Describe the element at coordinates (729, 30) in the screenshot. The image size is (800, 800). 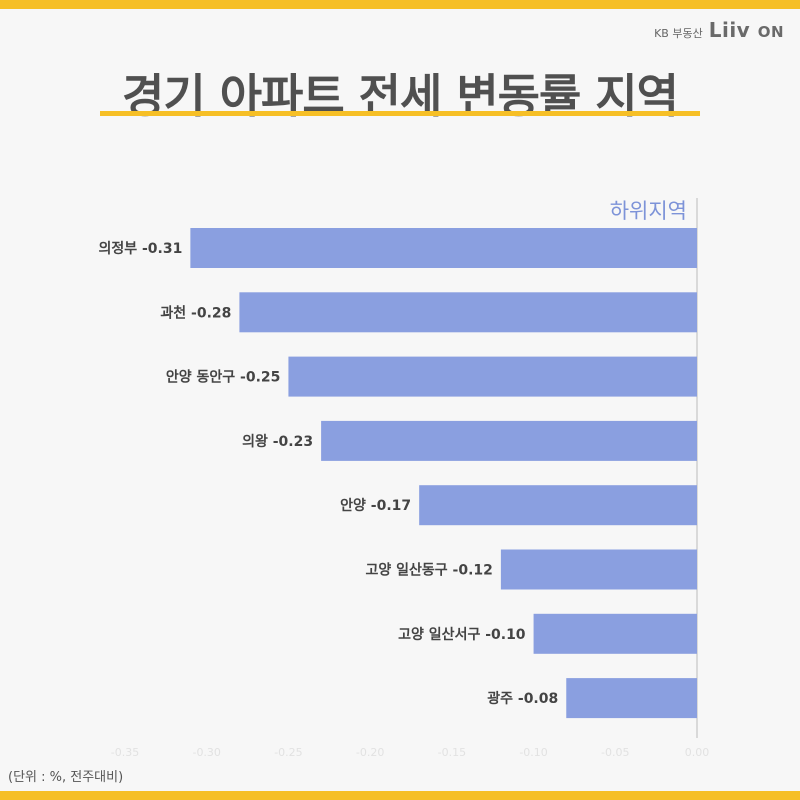
I see `brand-logo-main: Liiv` at that location.